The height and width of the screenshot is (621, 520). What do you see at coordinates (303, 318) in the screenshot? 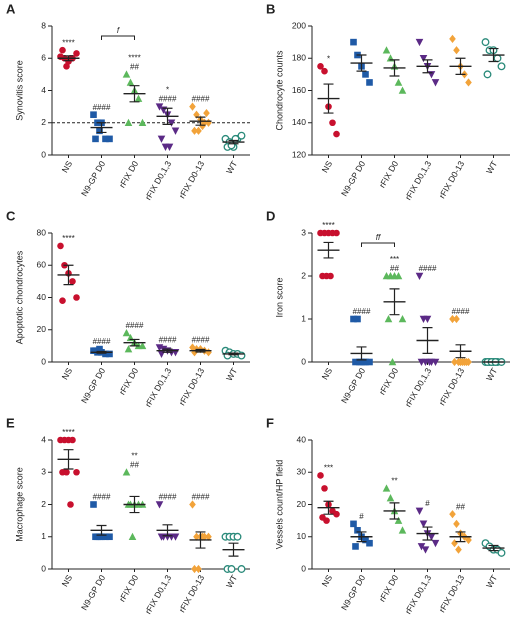
I see `y-tick-label: 1` at bounding box center [303, 318].